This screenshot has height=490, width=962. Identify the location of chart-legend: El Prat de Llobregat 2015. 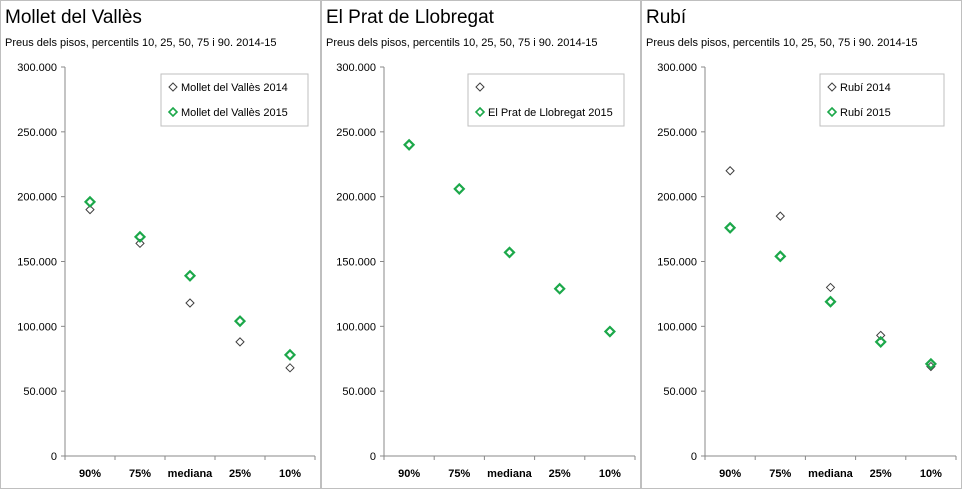
(546, 100).